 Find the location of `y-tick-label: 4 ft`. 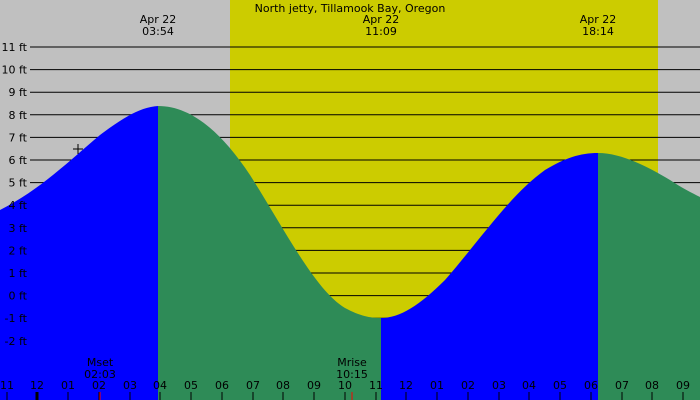

y-tick-label: 4 ft is located at coordinates (18, 205).